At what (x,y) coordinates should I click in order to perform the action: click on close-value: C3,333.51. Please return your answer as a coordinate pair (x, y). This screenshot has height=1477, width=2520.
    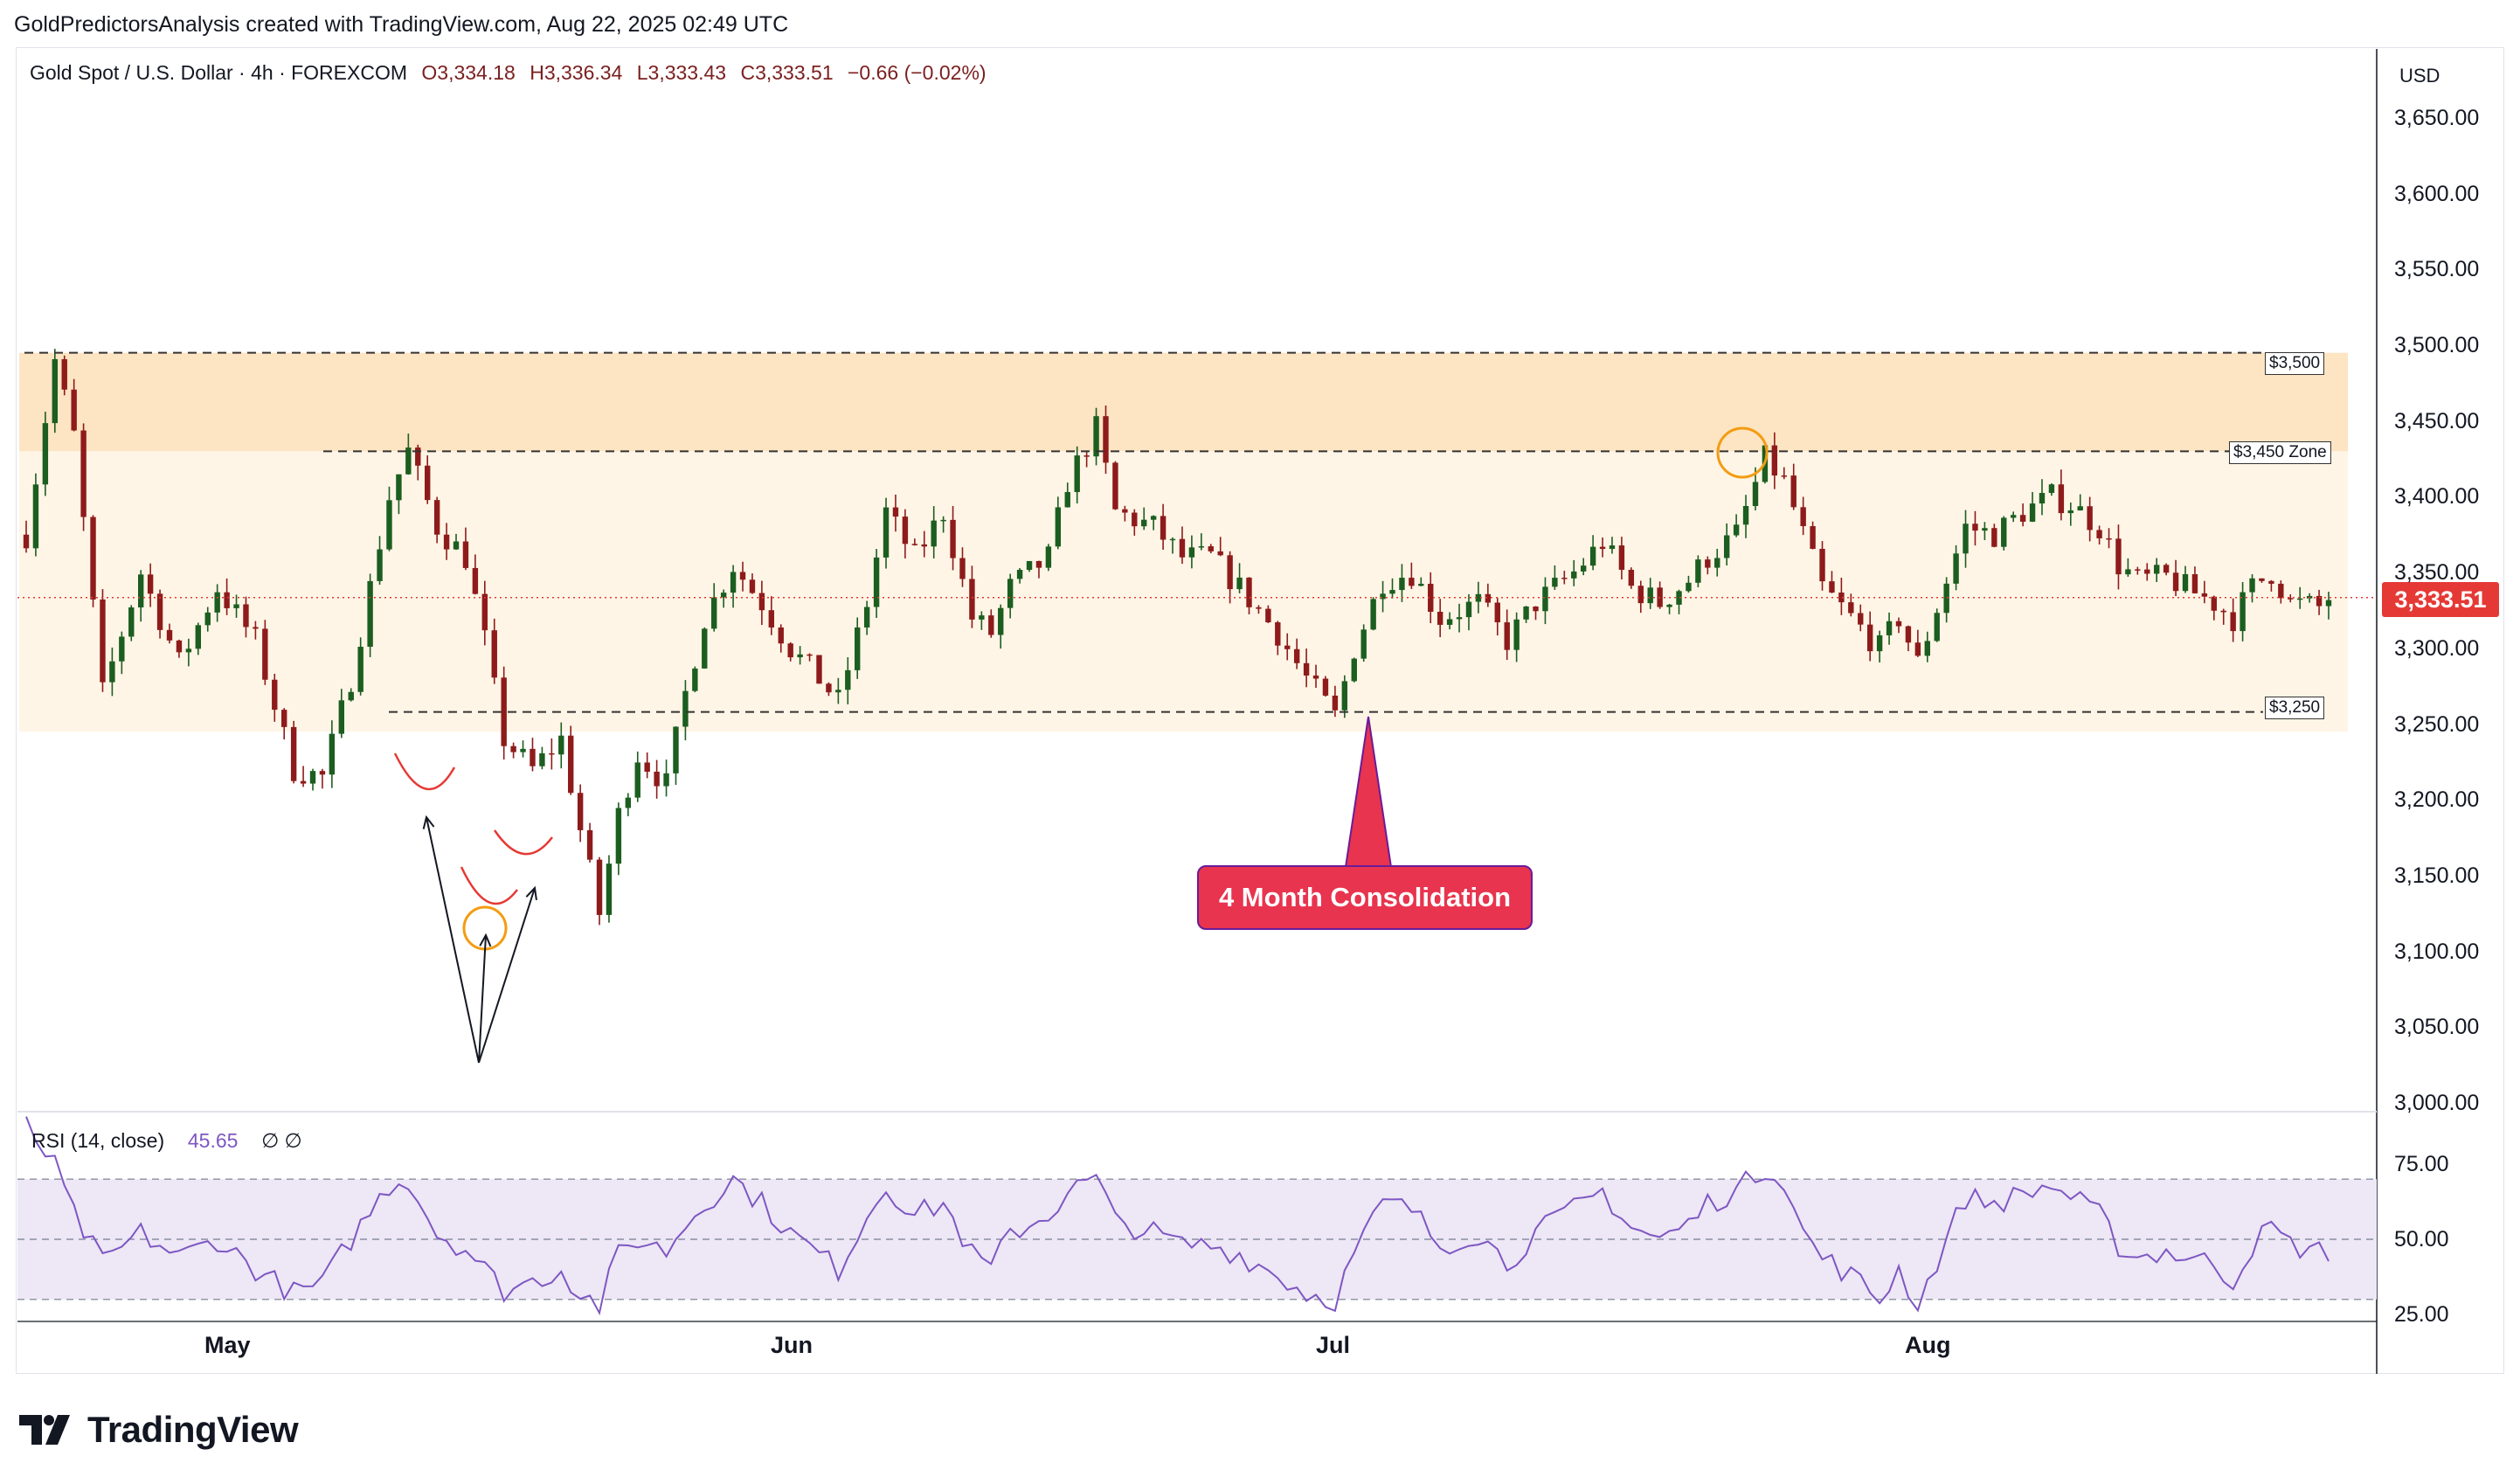
    Looking at the image, I should click on (787, 72).